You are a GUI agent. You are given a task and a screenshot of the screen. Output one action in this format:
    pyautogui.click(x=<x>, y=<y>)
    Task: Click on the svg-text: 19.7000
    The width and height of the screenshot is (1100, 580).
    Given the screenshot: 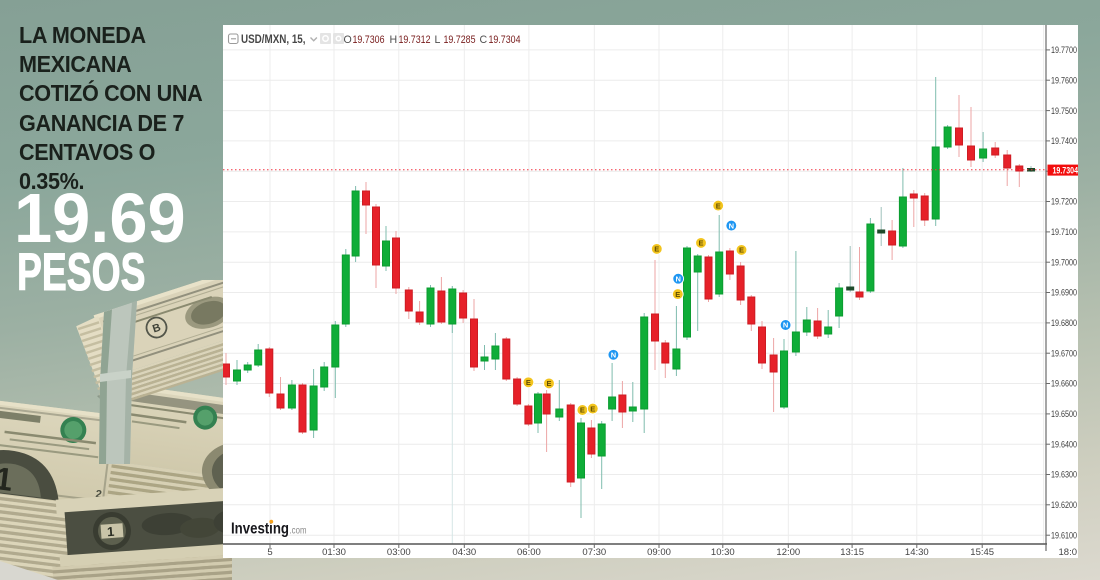 What is the action you would take?
    pyautogui.click(x=1064, y=262)
    